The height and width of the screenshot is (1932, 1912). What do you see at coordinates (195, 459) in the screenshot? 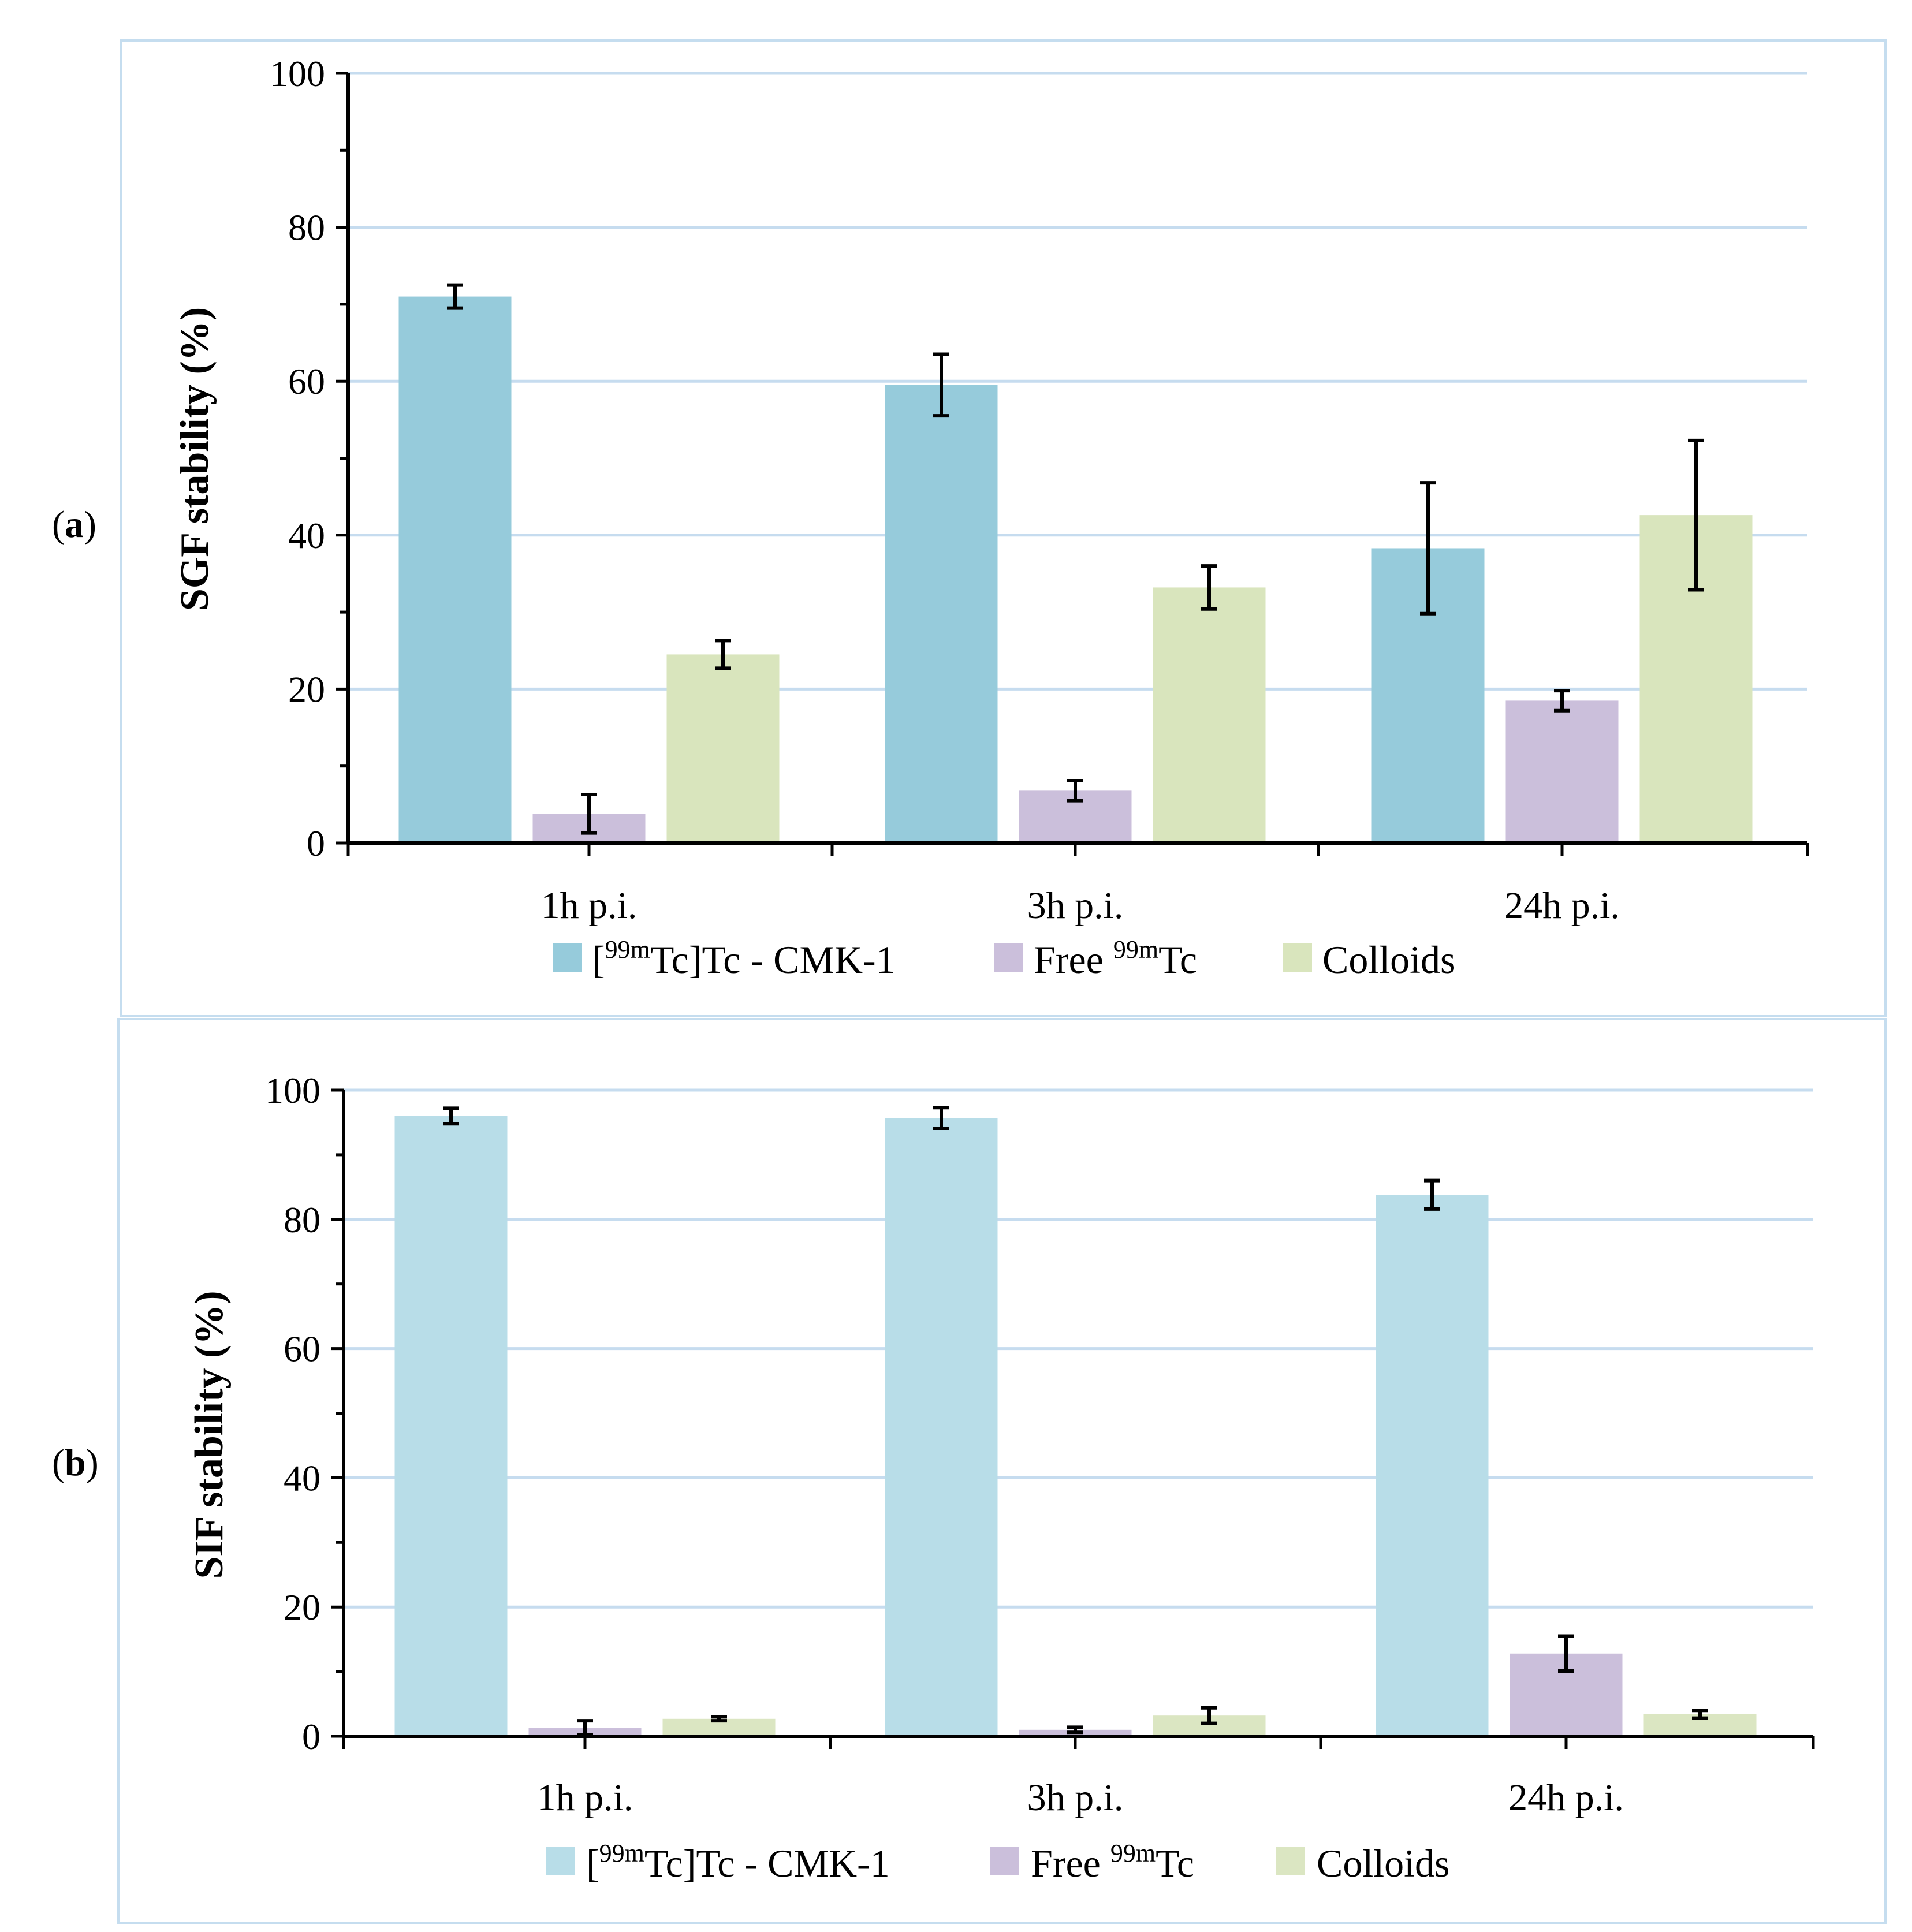
I see `y-axis-title: SGF stability (%)` at bounding box center [195, 459].